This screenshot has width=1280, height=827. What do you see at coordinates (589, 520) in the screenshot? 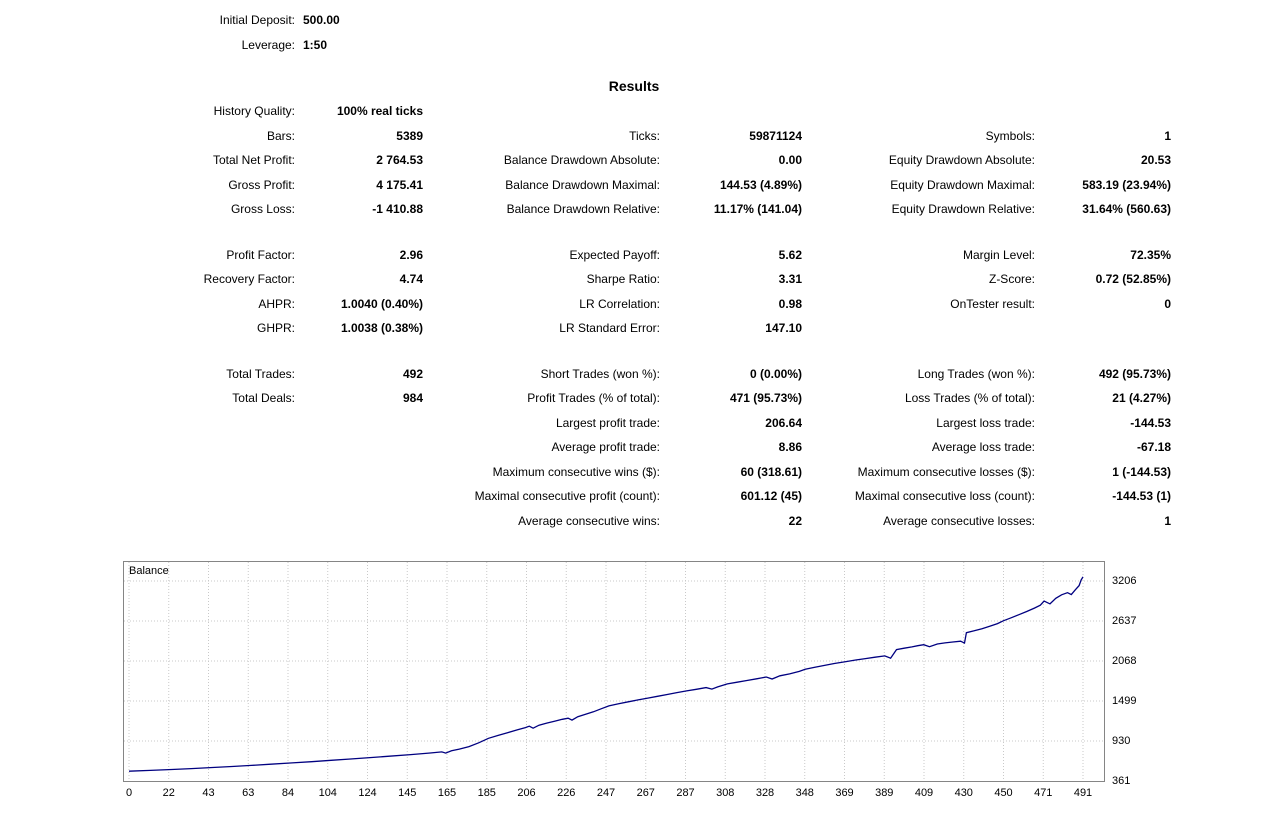
I see `stat-label: Average consecutive wins:` at bounding box center [589, 520].